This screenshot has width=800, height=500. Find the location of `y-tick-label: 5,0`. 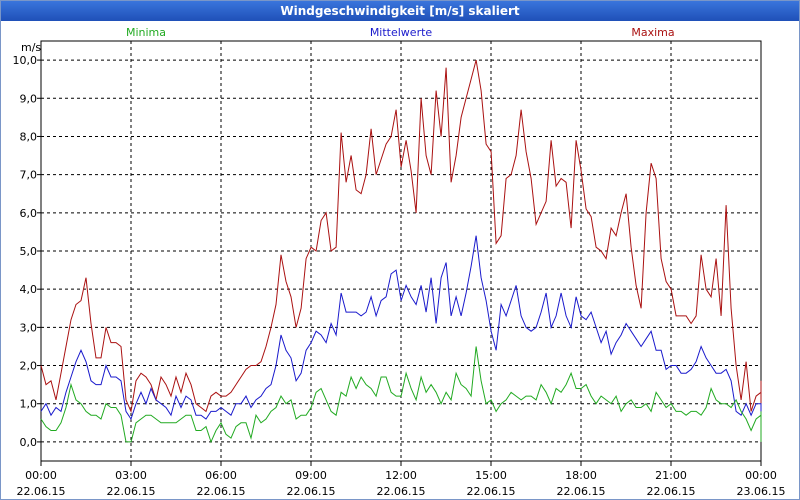

y-tick-label: 5,0 is located at coordinates (29, 251).